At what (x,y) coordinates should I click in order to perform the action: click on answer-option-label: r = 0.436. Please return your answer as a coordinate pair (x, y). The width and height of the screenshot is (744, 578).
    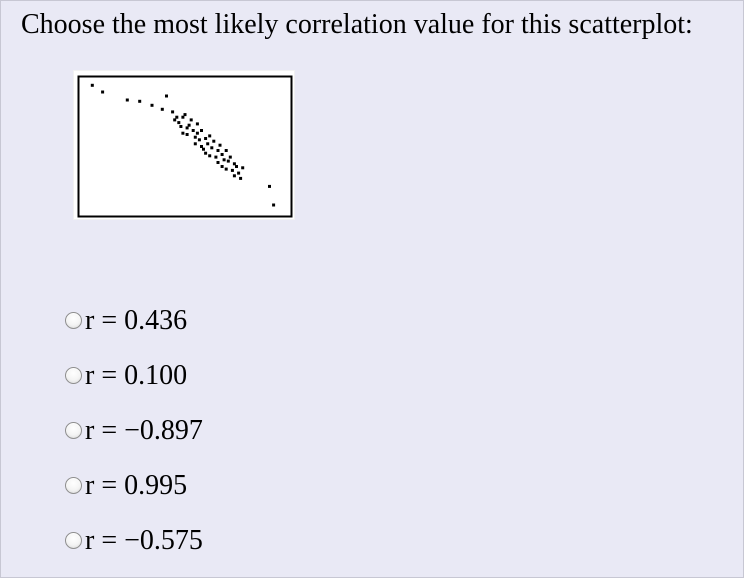
    Looking at the image, I should click on (136, 320).